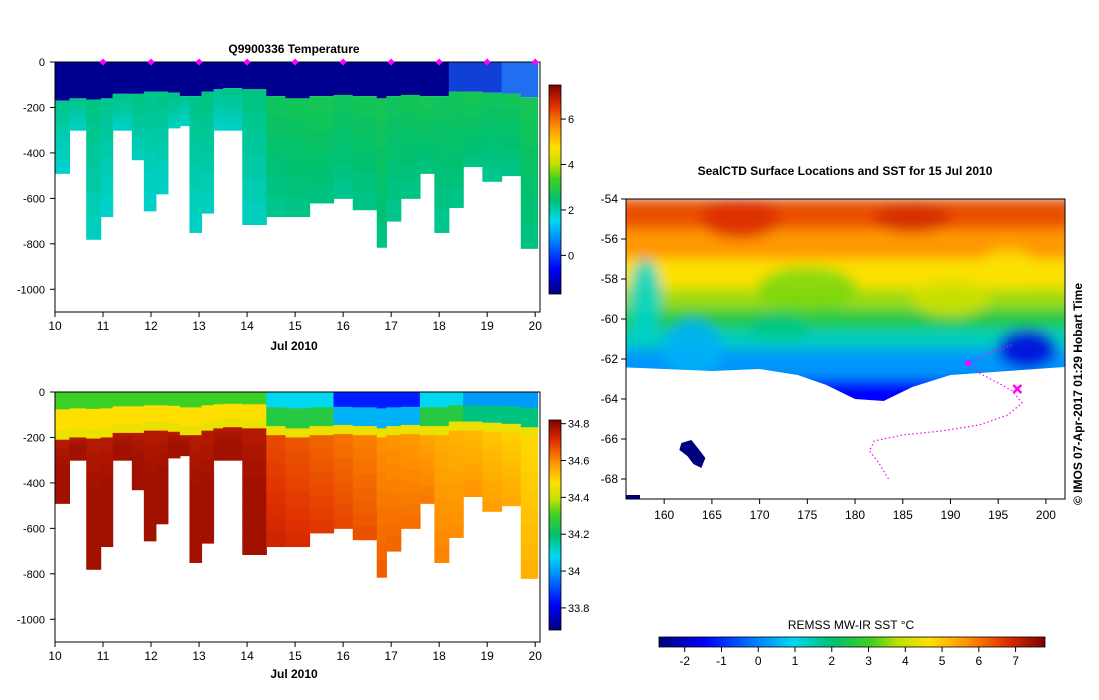 The width and height of the screenshot is (1099, 700). Describe the element at coordinates (868, 661) in the screenshot. I see `sst-colorbar-tick-label: 3` at that location.